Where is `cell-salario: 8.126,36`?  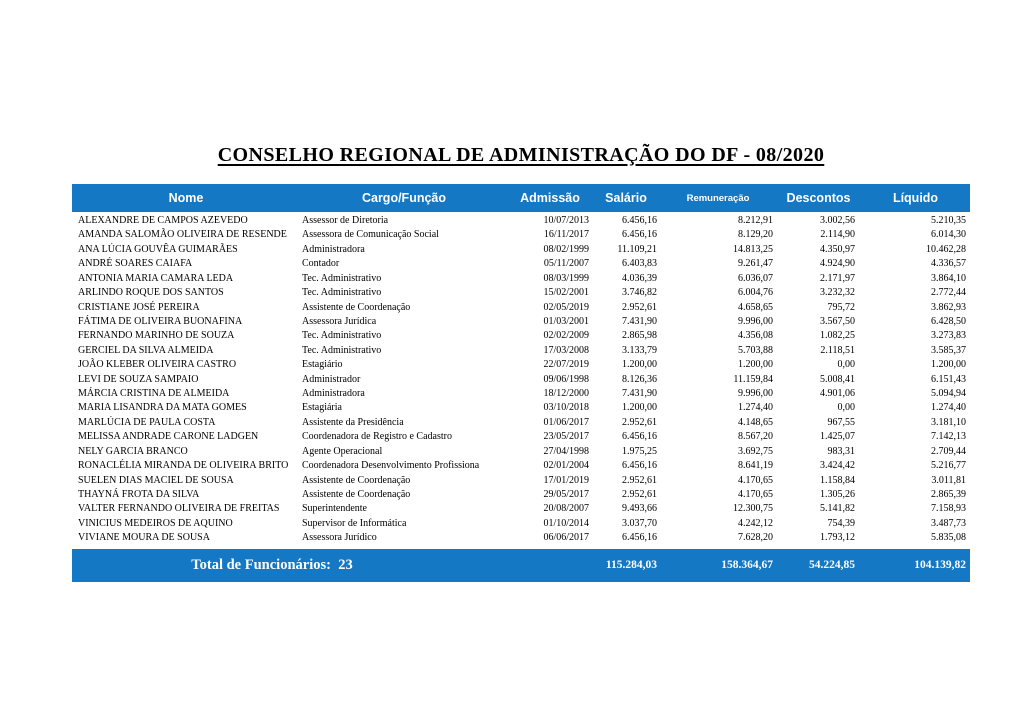 cell-salario: 8.126,36 is located at coordinates (639, 379).